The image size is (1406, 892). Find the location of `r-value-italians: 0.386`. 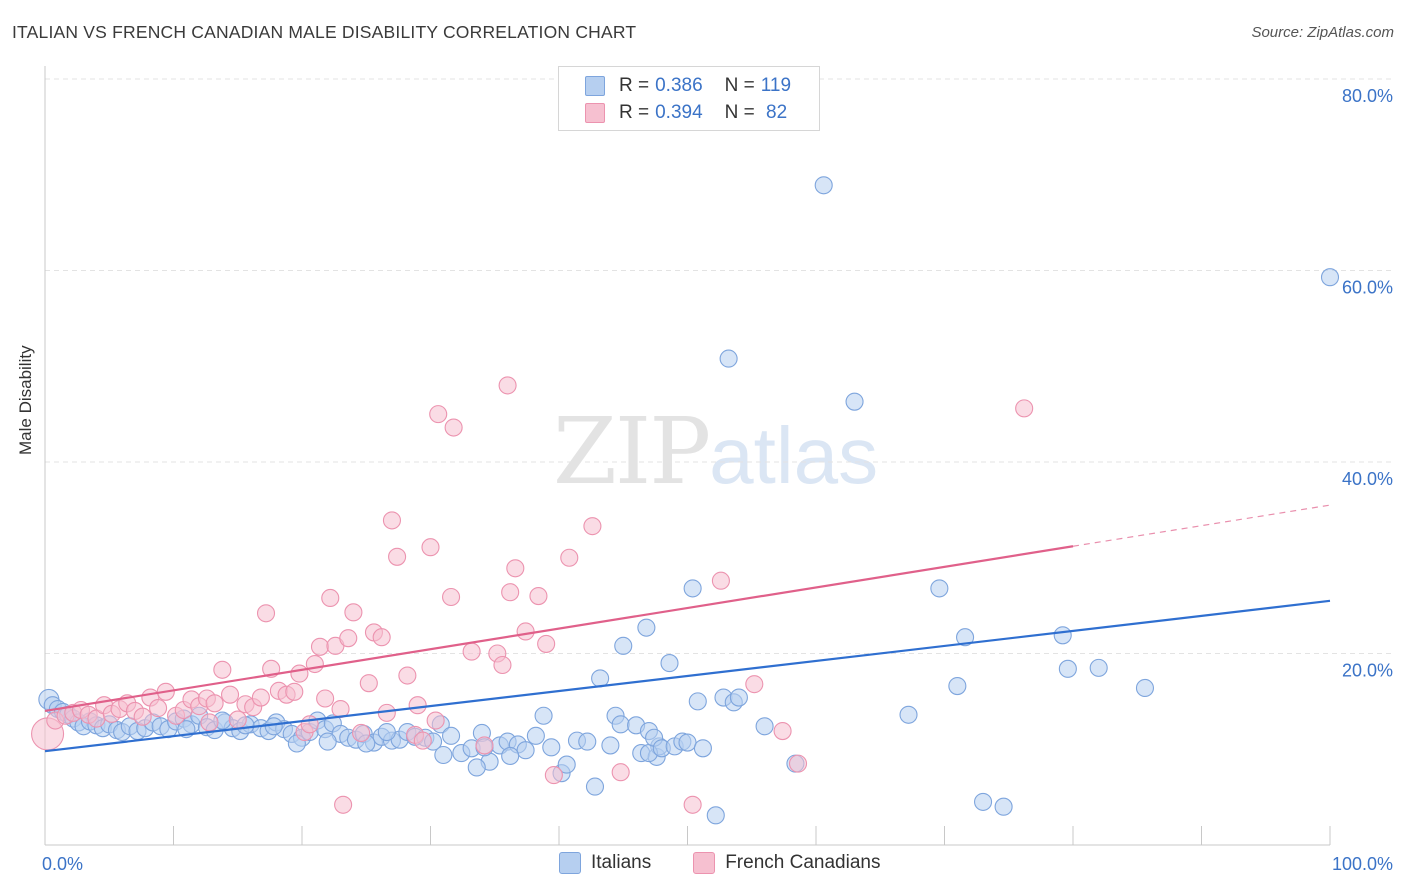

r-value-italians: 0.386 is located at coordinates (679, 85).